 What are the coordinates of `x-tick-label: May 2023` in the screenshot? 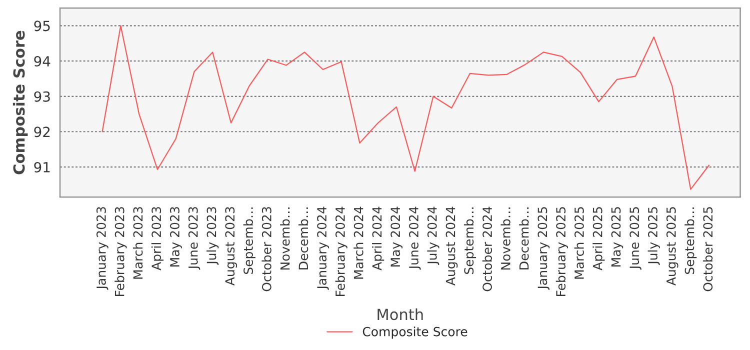 It's located at (176, 236).